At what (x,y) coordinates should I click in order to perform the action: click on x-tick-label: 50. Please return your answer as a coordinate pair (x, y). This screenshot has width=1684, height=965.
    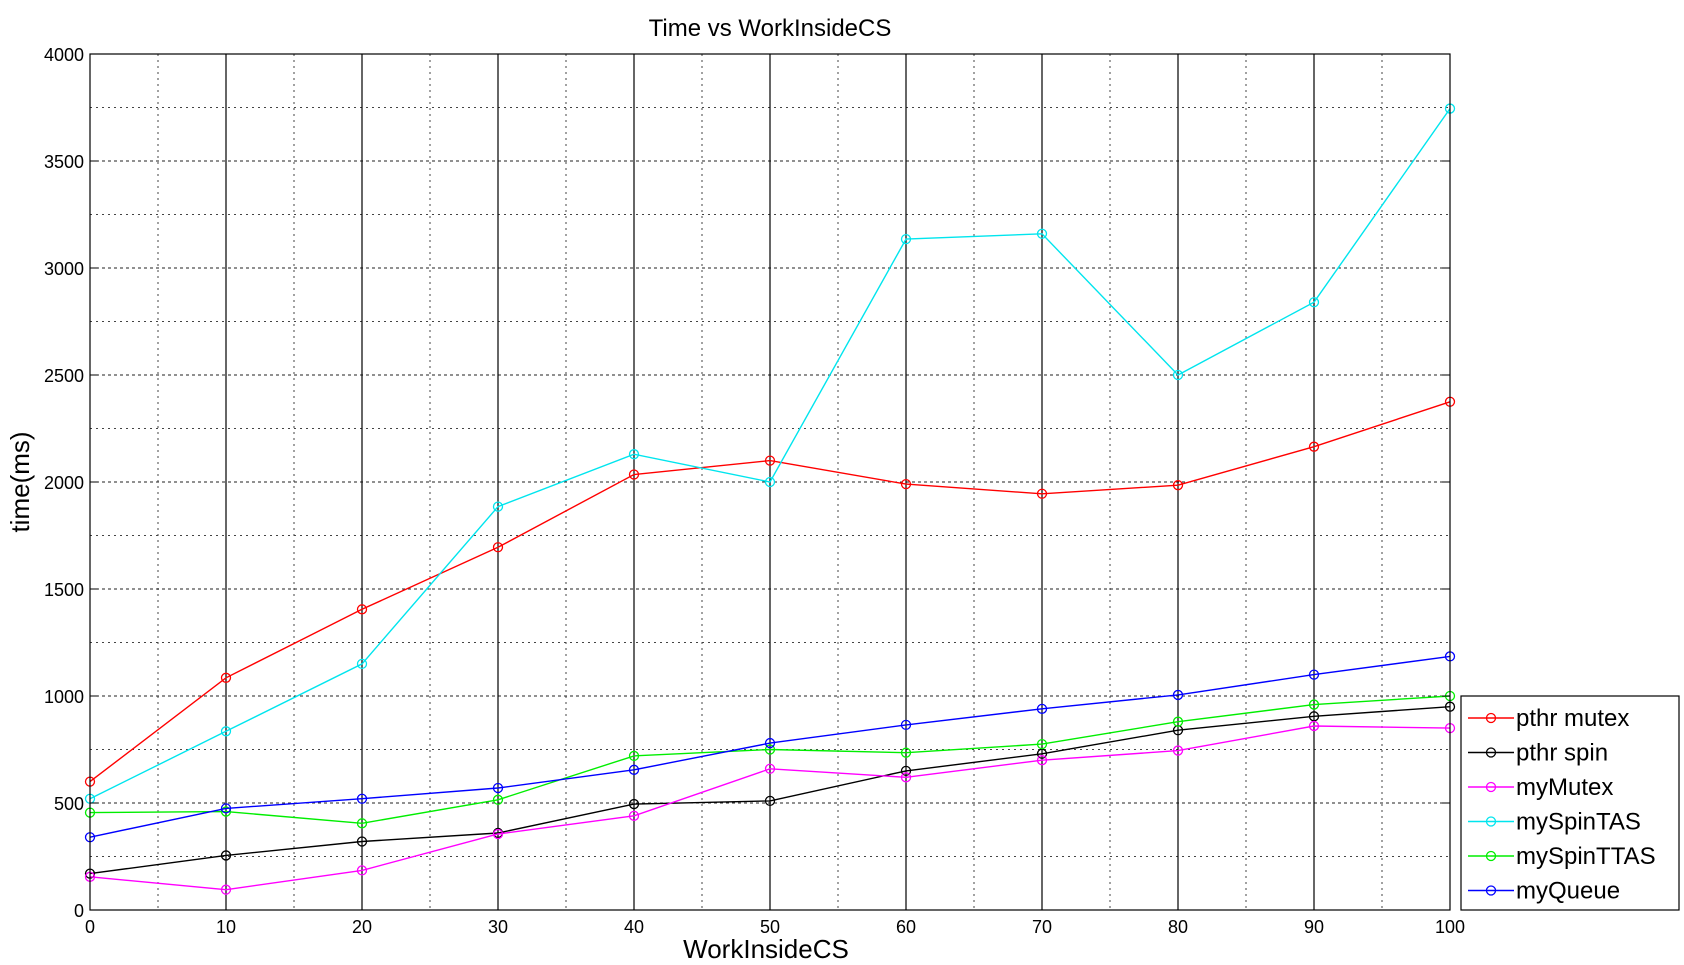
    Looking at the image, I should click on (770, 927).